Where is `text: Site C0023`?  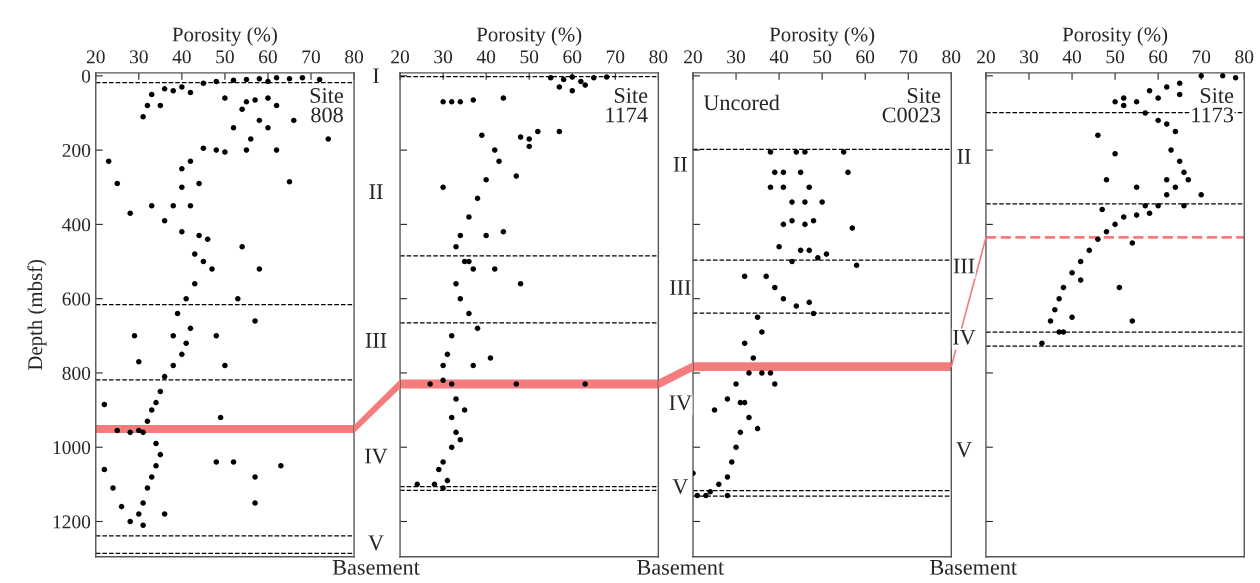
text: Site C0023 is located at coordinates (911, 105).